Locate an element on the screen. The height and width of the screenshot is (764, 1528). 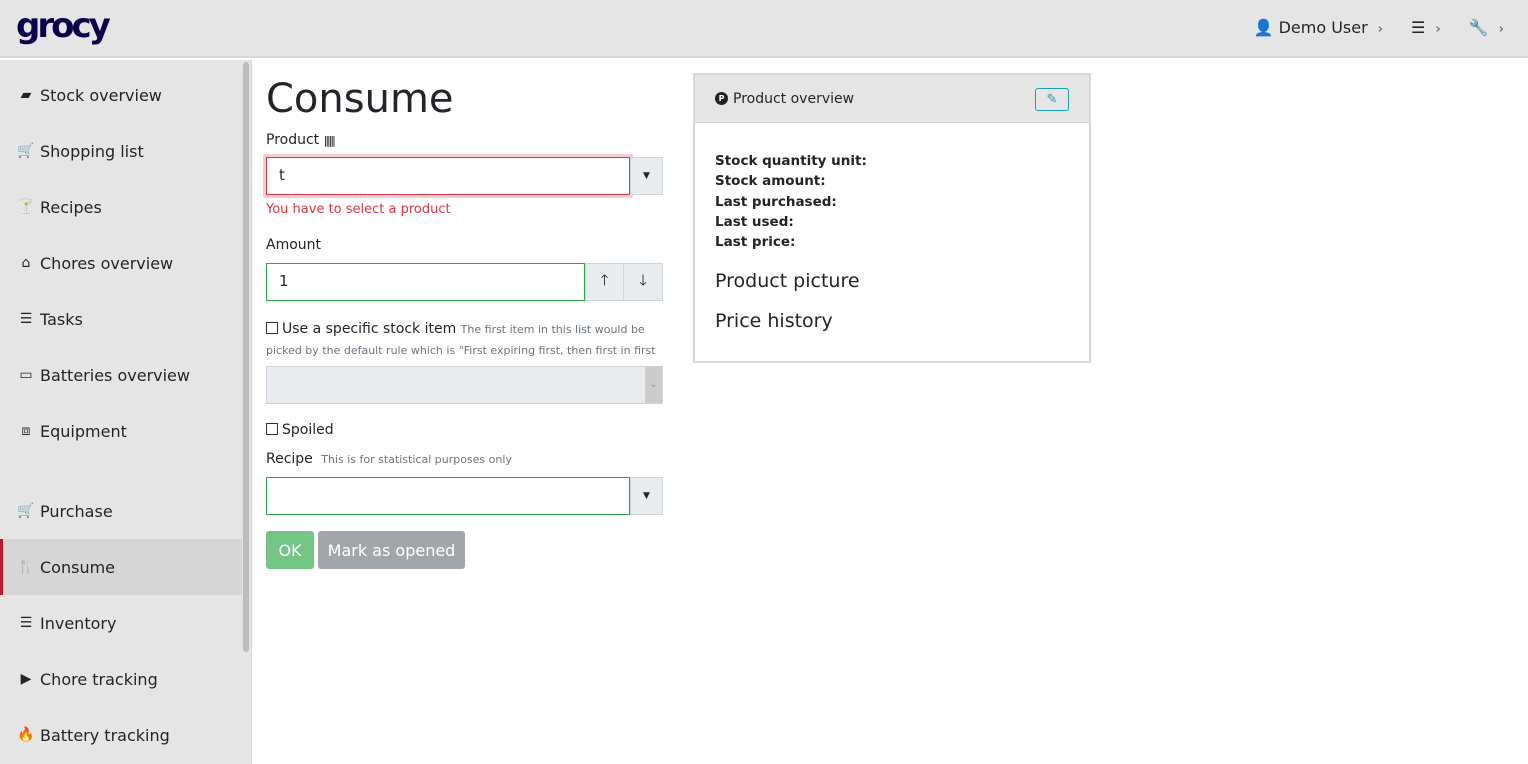
sidebar-item-batteries-overview: ▭ Batteries overview is located at coordinates (121, 375).